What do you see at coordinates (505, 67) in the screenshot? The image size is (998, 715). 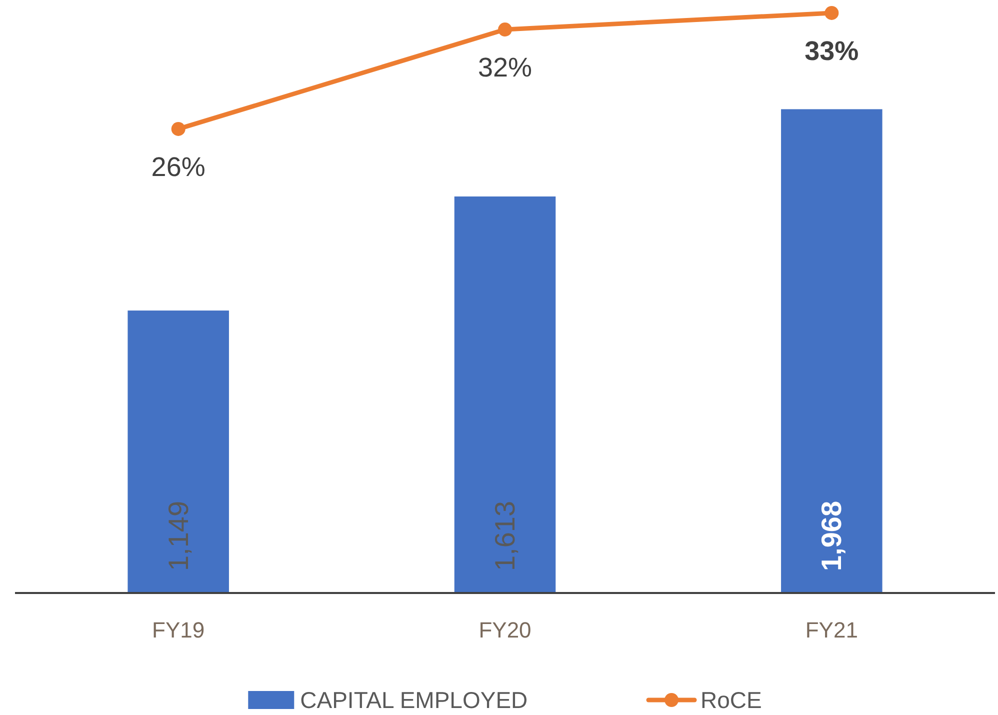 I see `data-label: 32%` at bounding box center [505, 67].